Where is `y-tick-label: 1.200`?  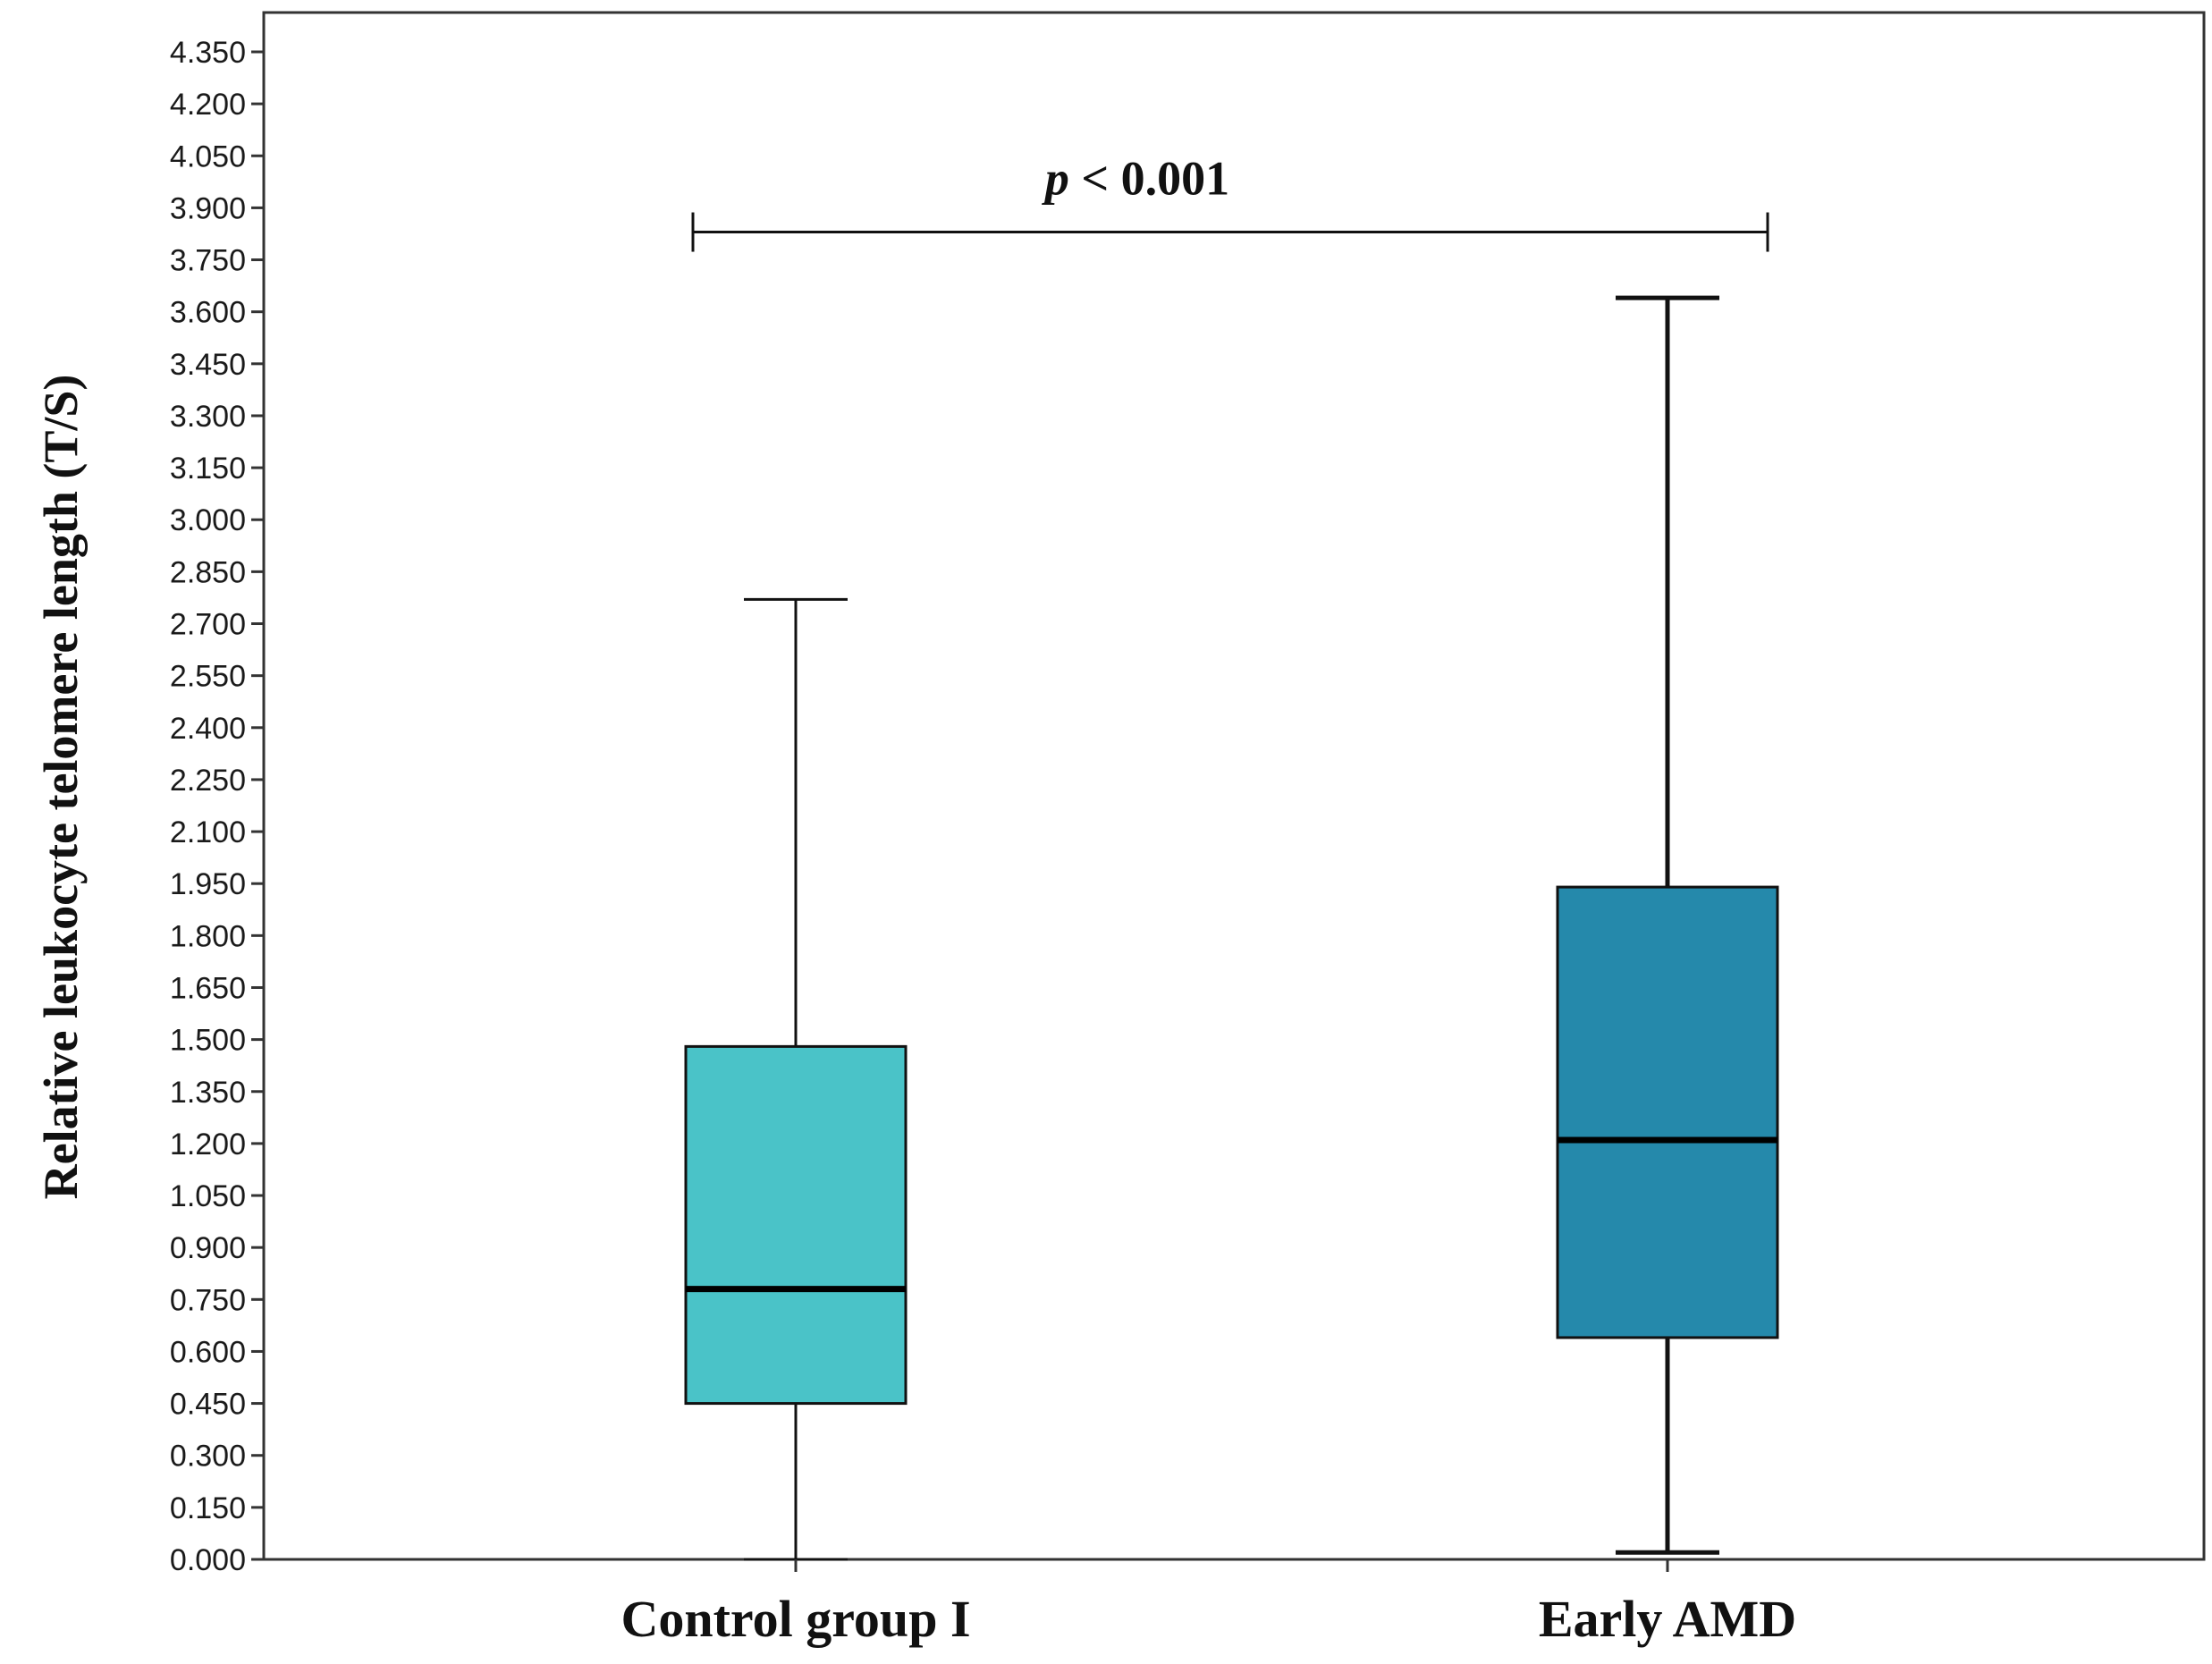
y-tick-label: 1.200 is located at coordinates (208, 1145).